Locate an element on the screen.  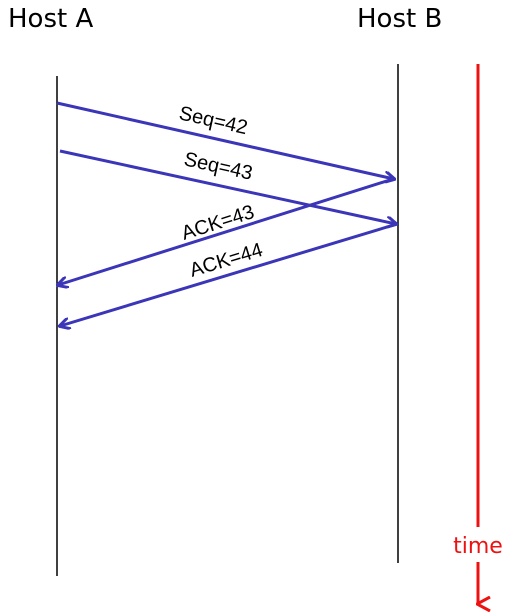
time-axis-label: time is located at coordinates (478, 546).